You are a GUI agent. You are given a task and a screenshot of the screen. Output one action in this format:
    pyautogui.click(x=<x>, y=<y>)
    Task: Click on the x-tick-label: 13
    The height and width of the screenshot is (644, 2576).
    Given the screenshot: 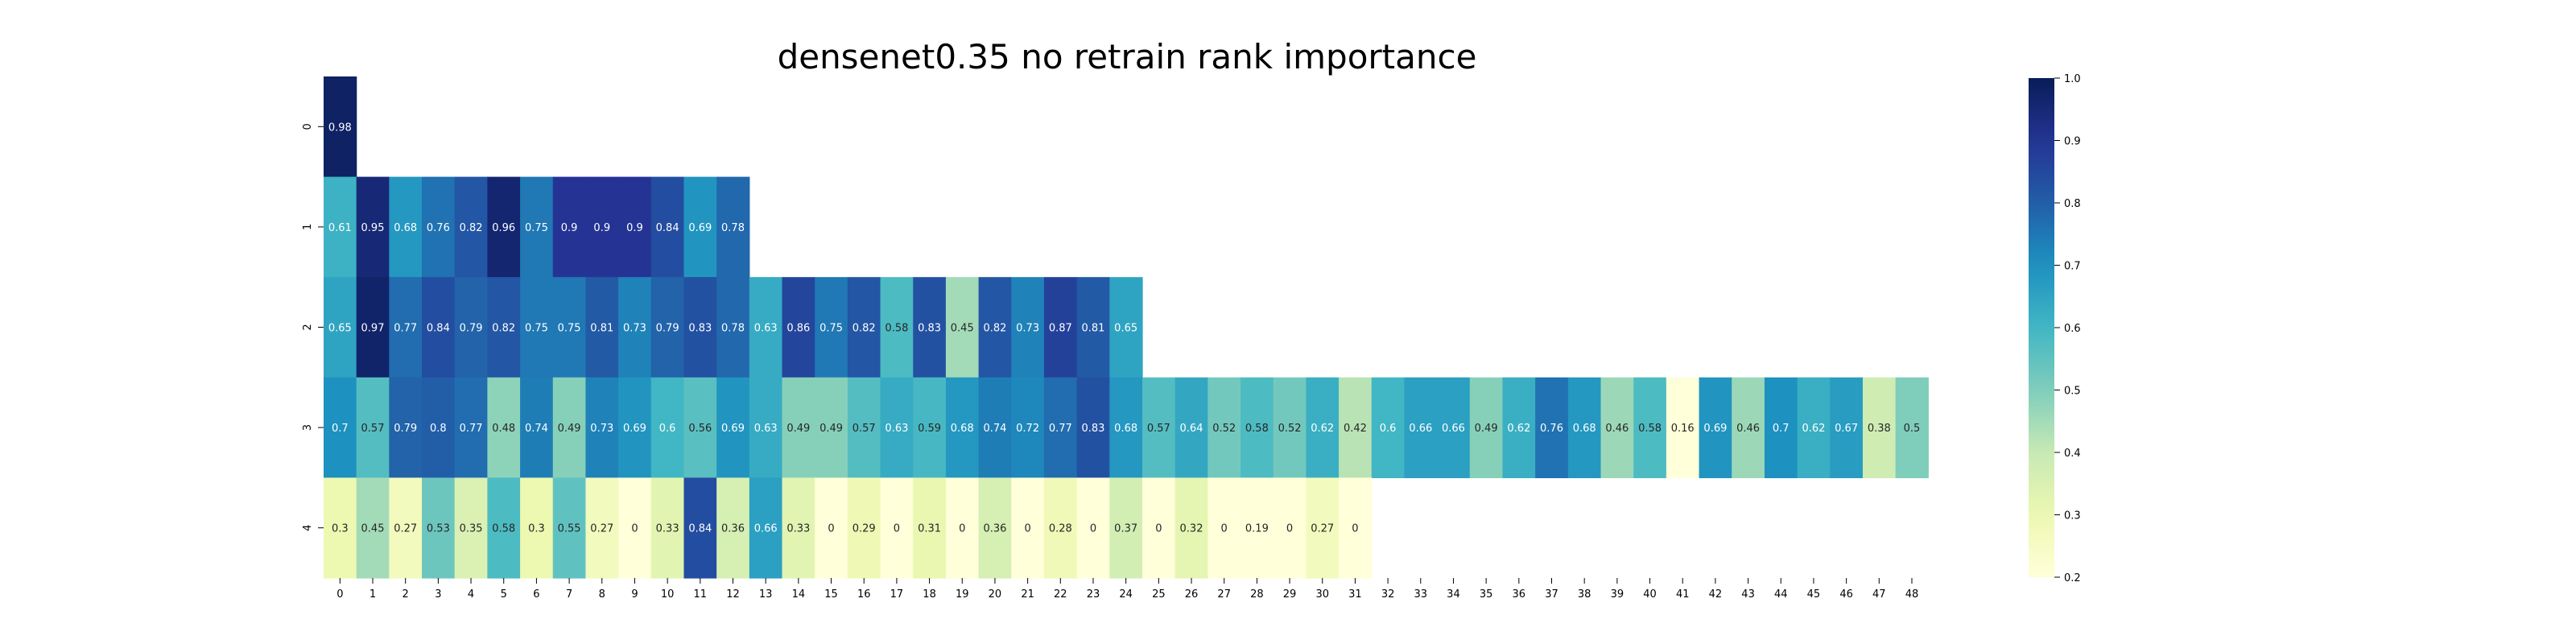 What is the action you would take?
    pyautogui.click(x=766, y=594)
    